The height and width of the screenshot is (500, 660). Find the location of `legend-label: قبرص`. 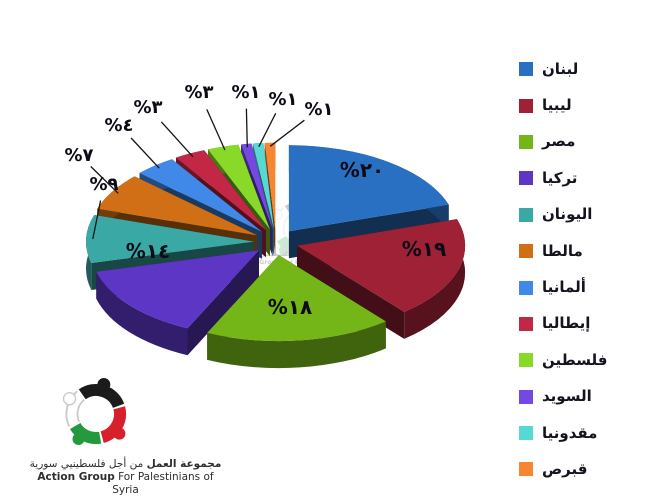

legend-label: قبرص is located at coordinates (565, 468).